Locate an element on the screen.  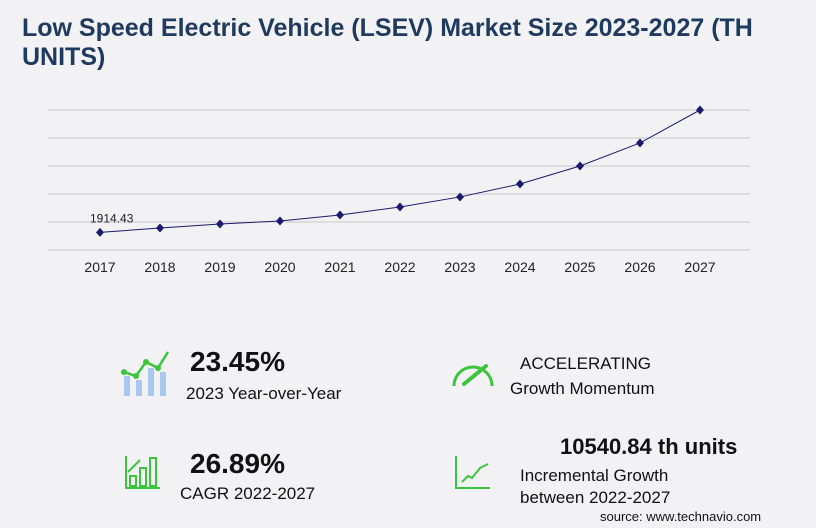
cagr-value: 26.89% is located at coordinates (237, 463).